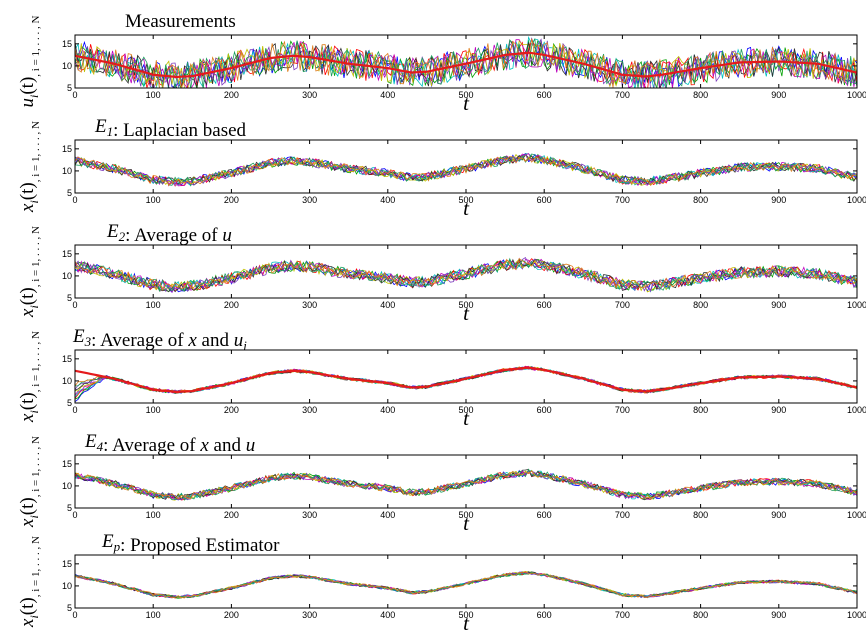 The width and height of the screenshot is (866, 642). I want to click on panel-title: Measurements, so click(180, 21).